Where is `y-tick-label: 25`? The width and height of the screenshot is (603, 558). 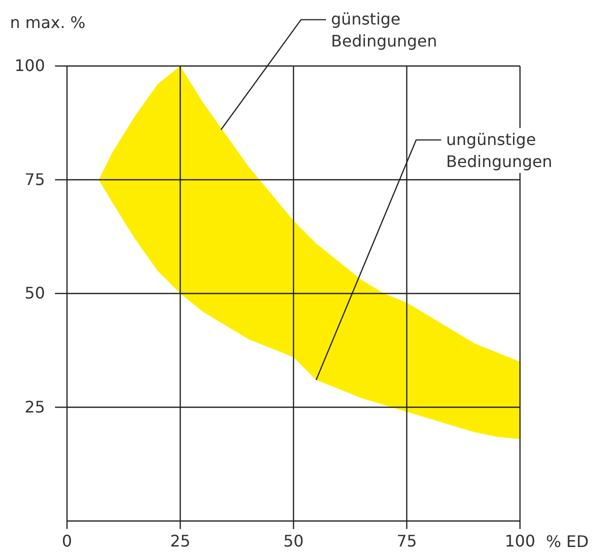
y-tick-label: 25 is located at coordinates (34, 406).